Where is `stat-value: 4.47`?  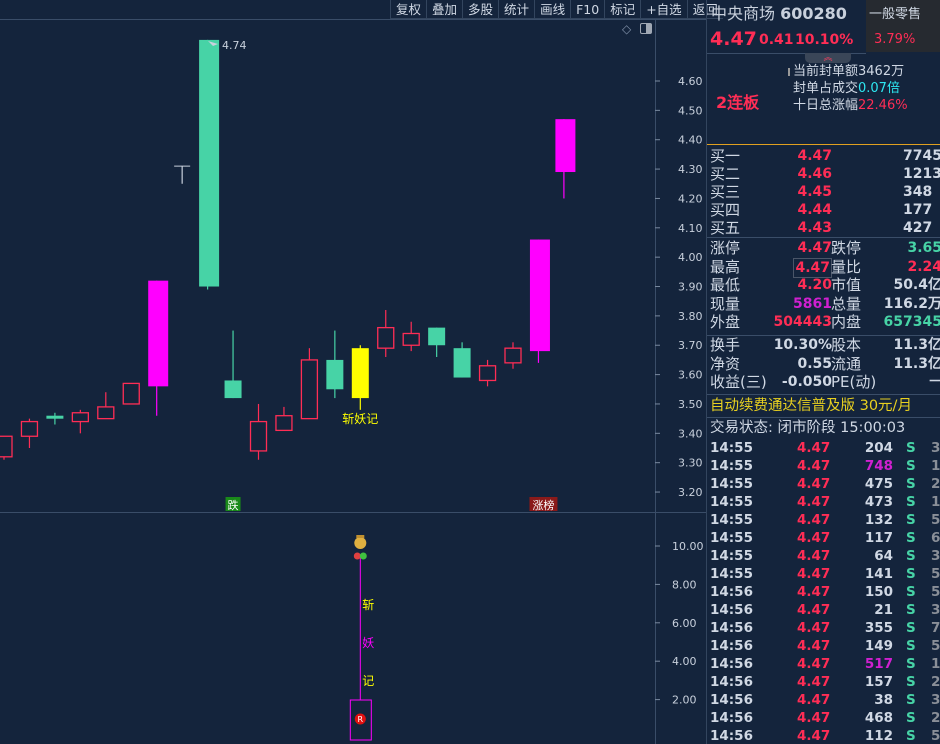
stat-value: 4.47 is located at coordinates (814, 248).